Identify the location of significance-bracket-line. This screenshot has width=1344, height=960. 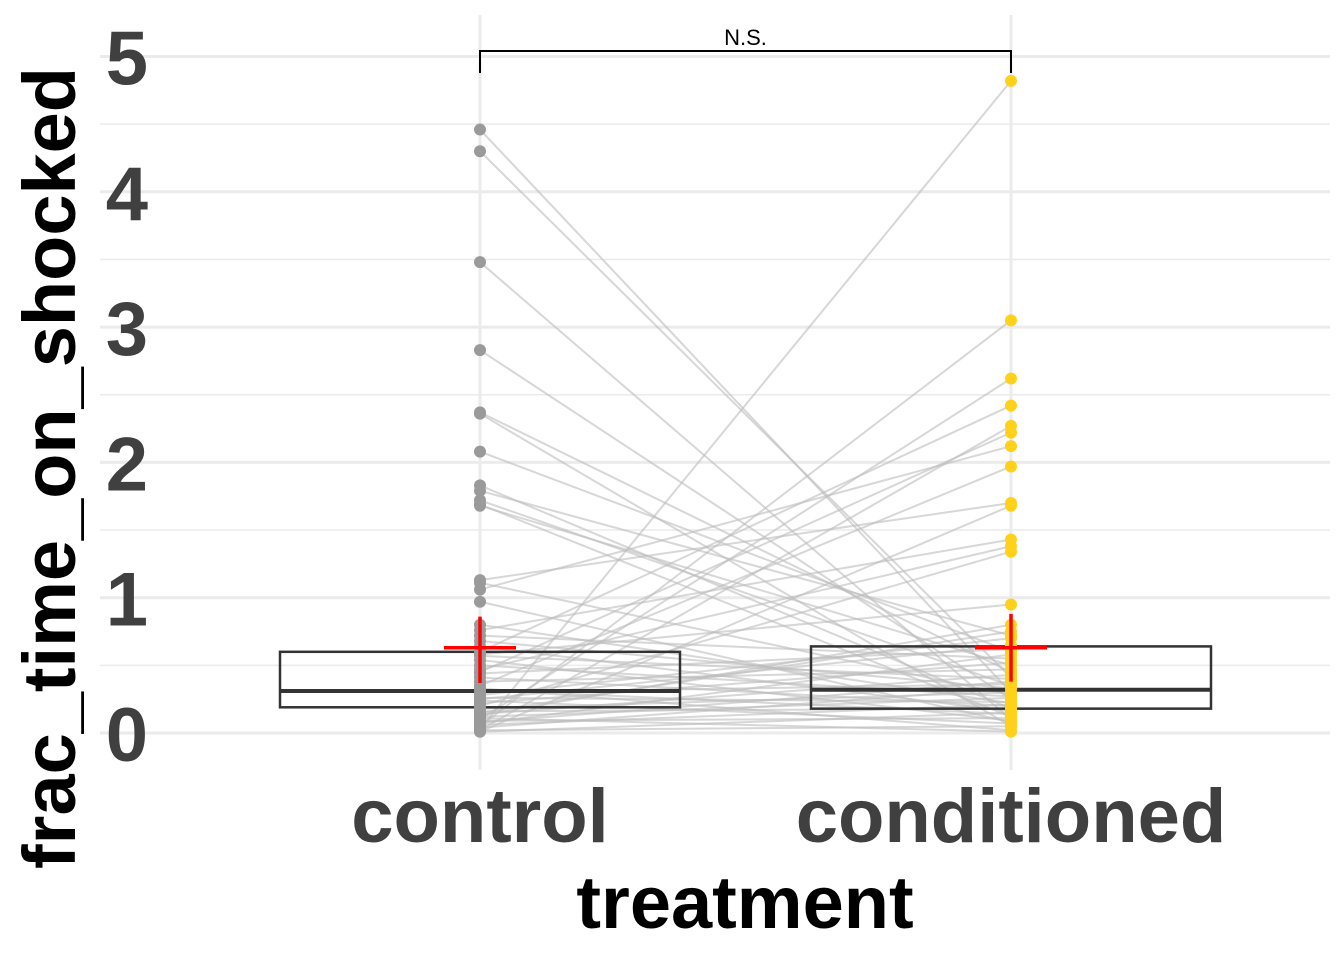
(745, 61).